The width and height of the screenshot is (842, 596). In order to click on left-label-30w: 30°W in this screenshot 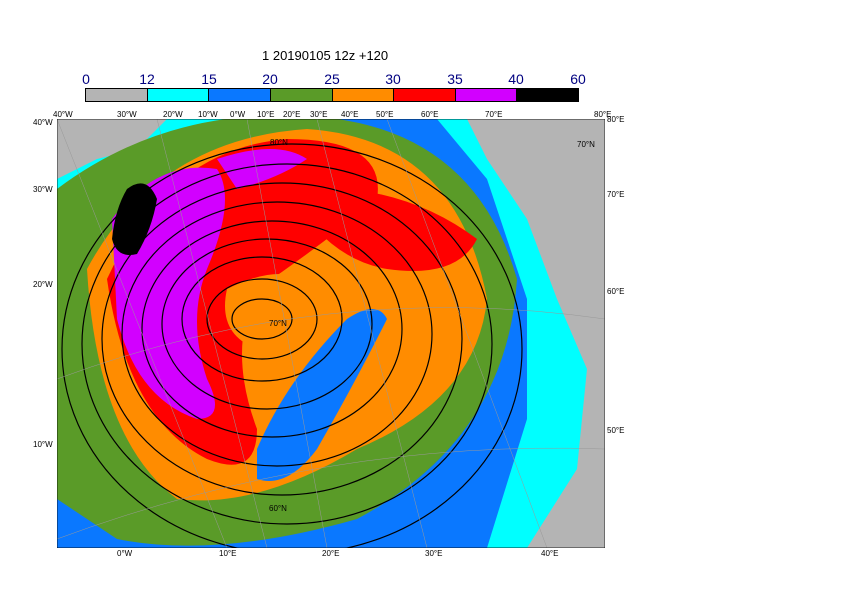, I will do `click(43, 189)`.